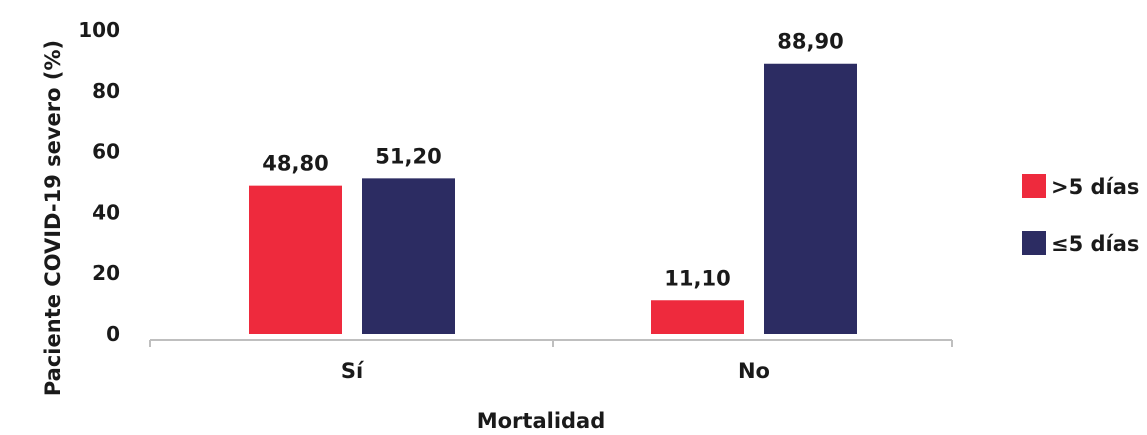  I want to click on x-axis-ticks, so click(551, 343).